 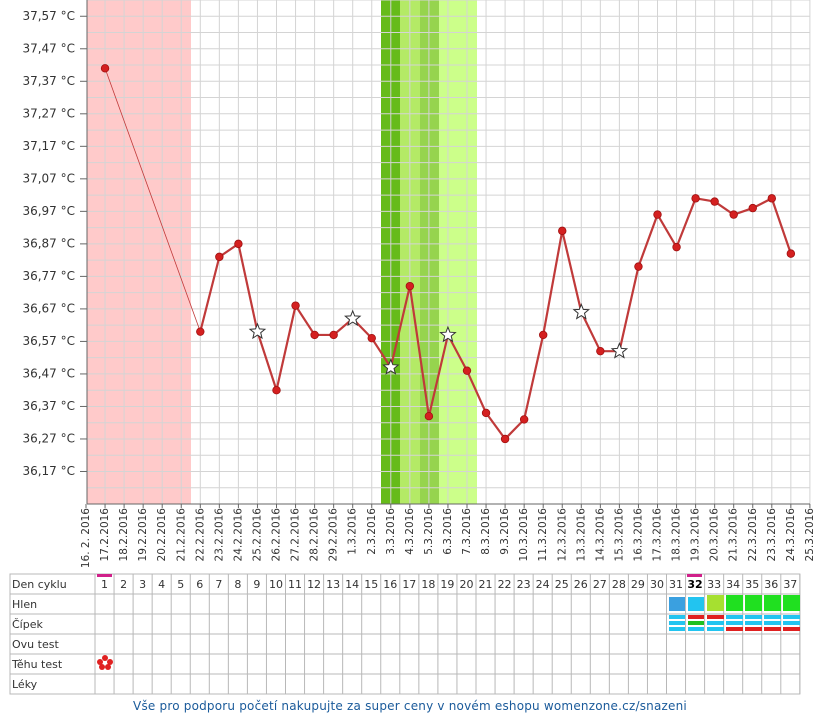 What do you see at coordinates (48, 178) in the screenshot?
I see `y-tick-label: 37,07 °C` at bounding box center [48, 178].